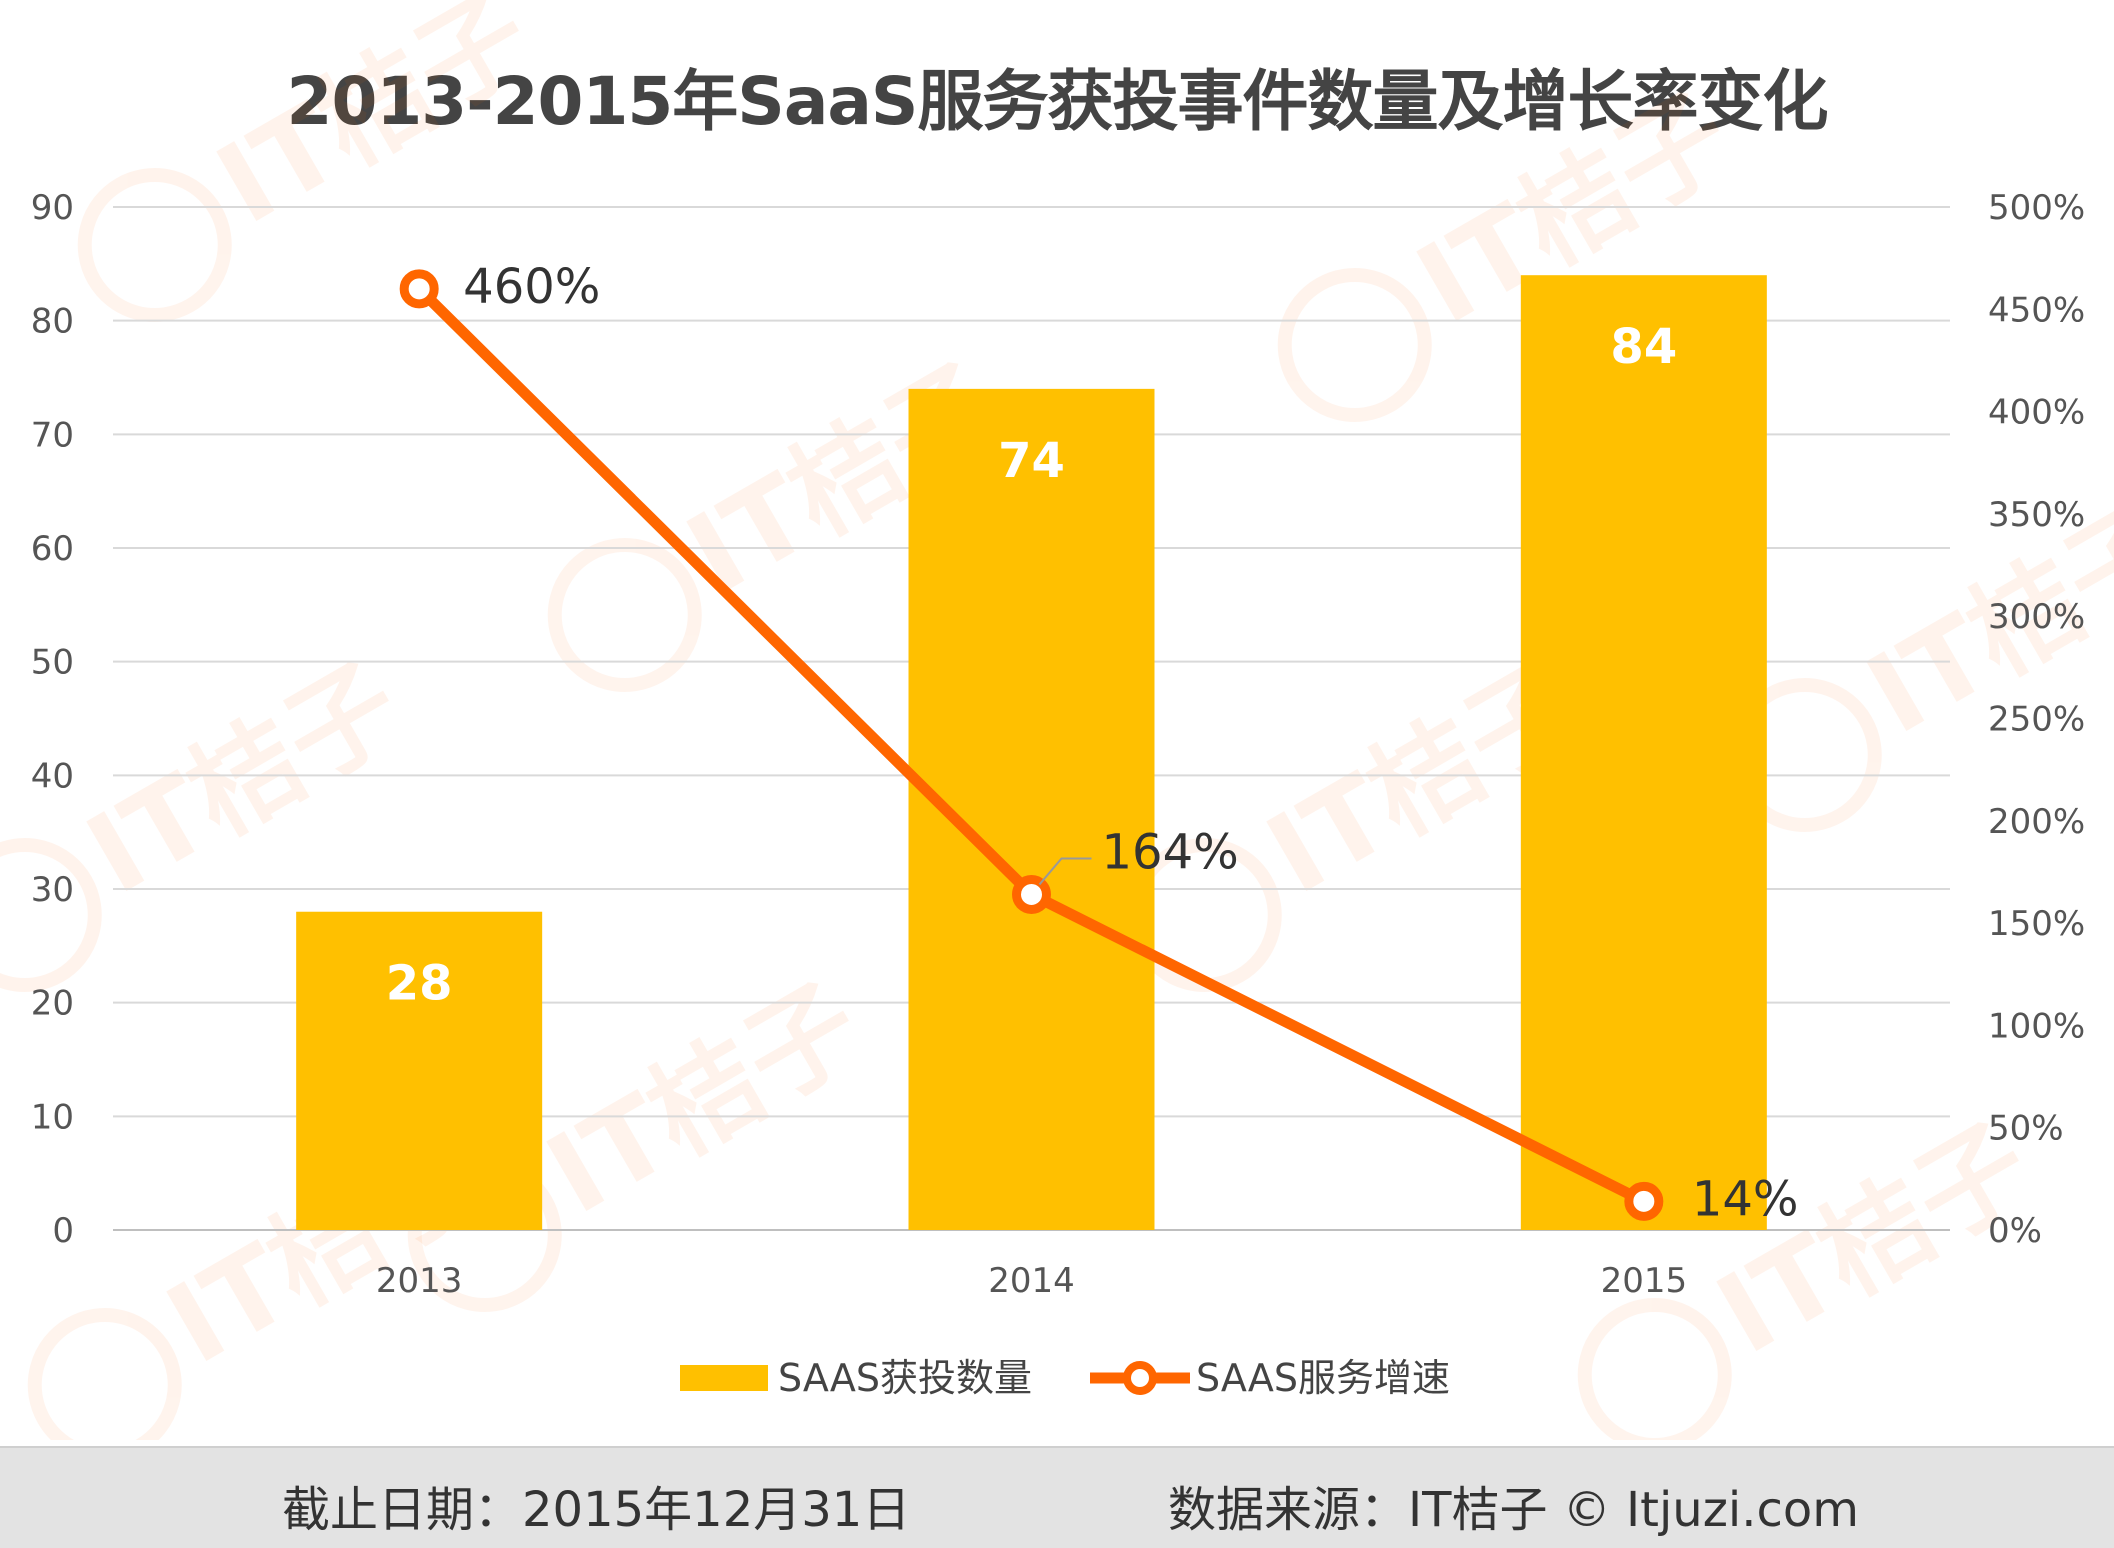  What do you see at coordinates (52, 890) in the screenshot?
I see `y-left-tick-label: 30` at bounding box center [52, 890].